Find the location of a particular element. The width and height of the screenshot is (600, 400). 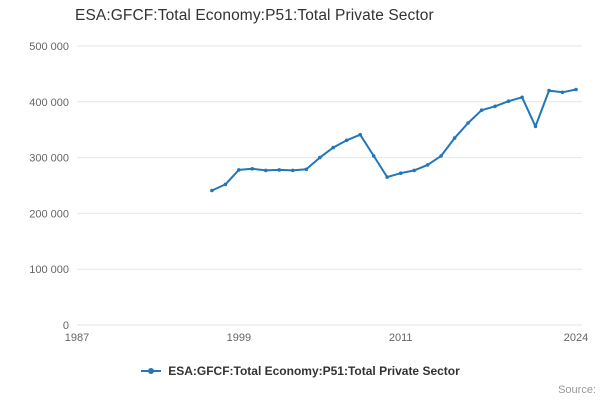

y-axis-tick-label: 0 is located at coordinates (66, 326).